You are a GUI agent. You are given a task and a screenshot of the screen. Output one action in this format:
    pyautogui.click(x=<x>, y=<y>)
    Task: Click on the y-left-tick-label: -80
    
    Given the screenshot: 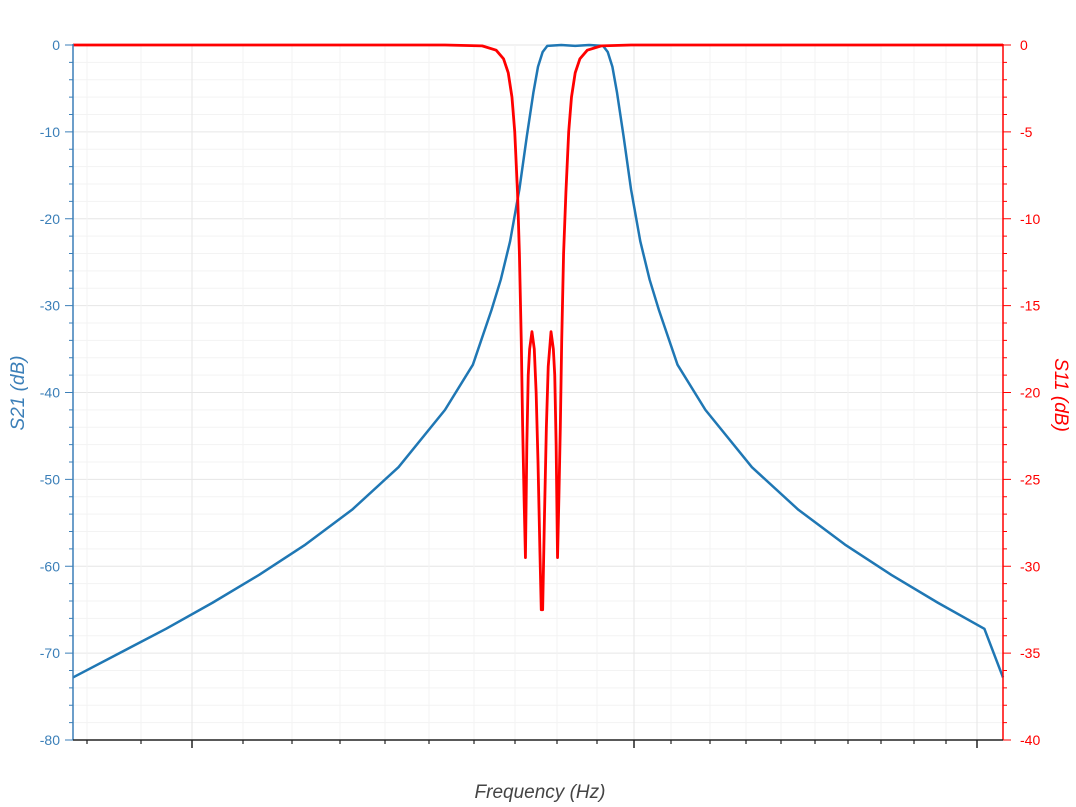 What is the action you would take?
    pyautogui.click(x=50, y=740)
    